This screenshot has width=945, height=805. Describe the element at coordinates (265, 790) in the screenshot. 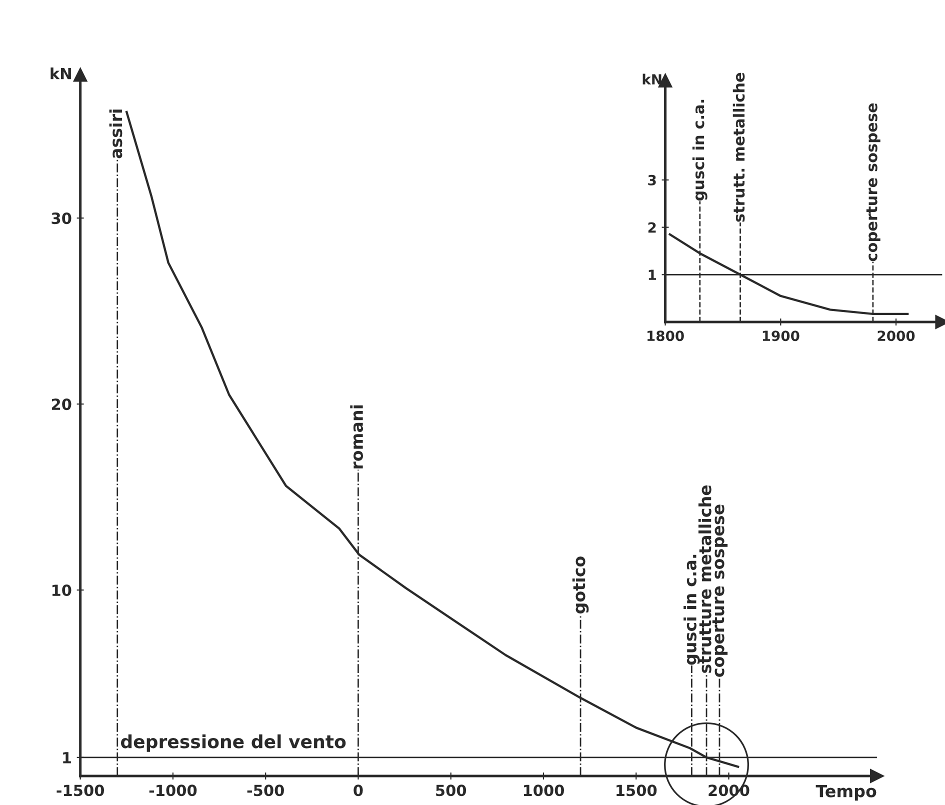

I see `x-tick-label: -500` at that location.